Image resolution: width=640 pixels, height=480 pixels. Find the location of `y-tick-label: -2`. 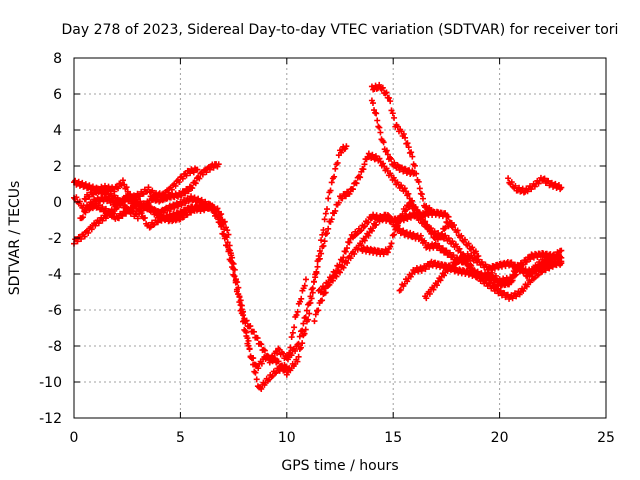

y-tick-label: -2 is located at coordinates (55, 239).